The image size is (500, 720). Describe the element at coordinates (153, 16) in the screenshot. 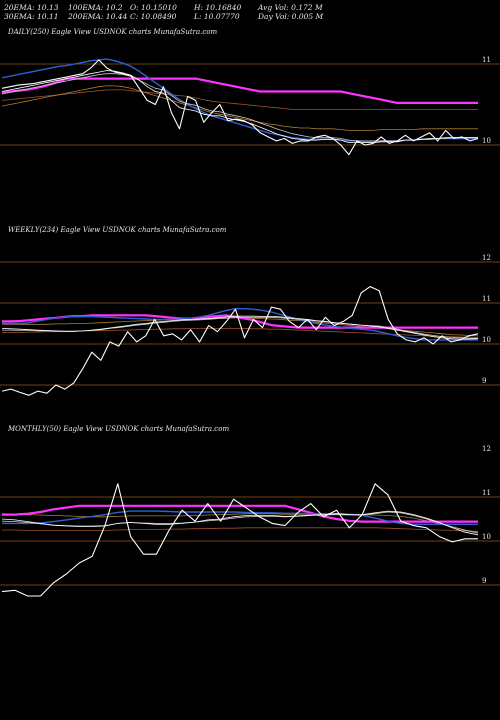

I see `close-readout: C: 10.08490` at that location.